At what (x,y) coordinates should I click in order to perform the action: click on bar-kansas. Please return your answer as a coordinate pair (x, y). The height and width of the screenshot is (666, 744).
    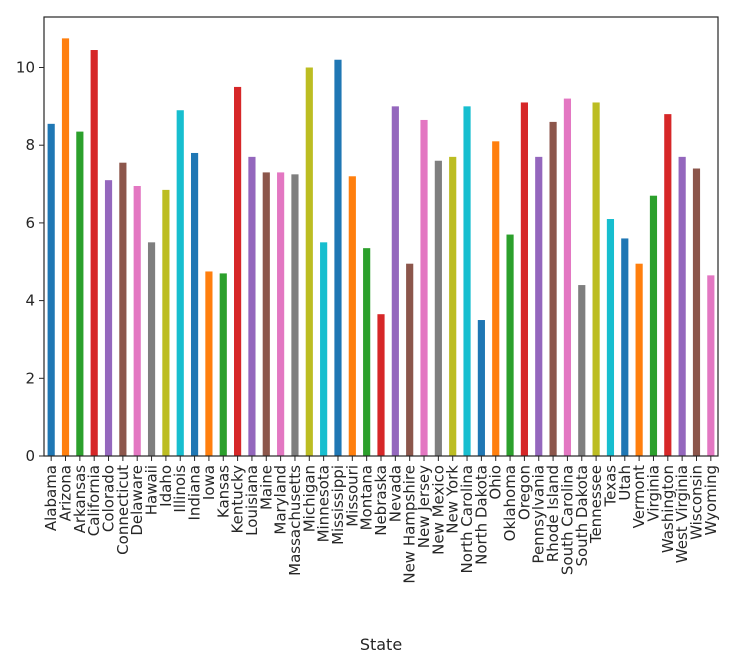
    Looking at the image, I should click on (223, 364).